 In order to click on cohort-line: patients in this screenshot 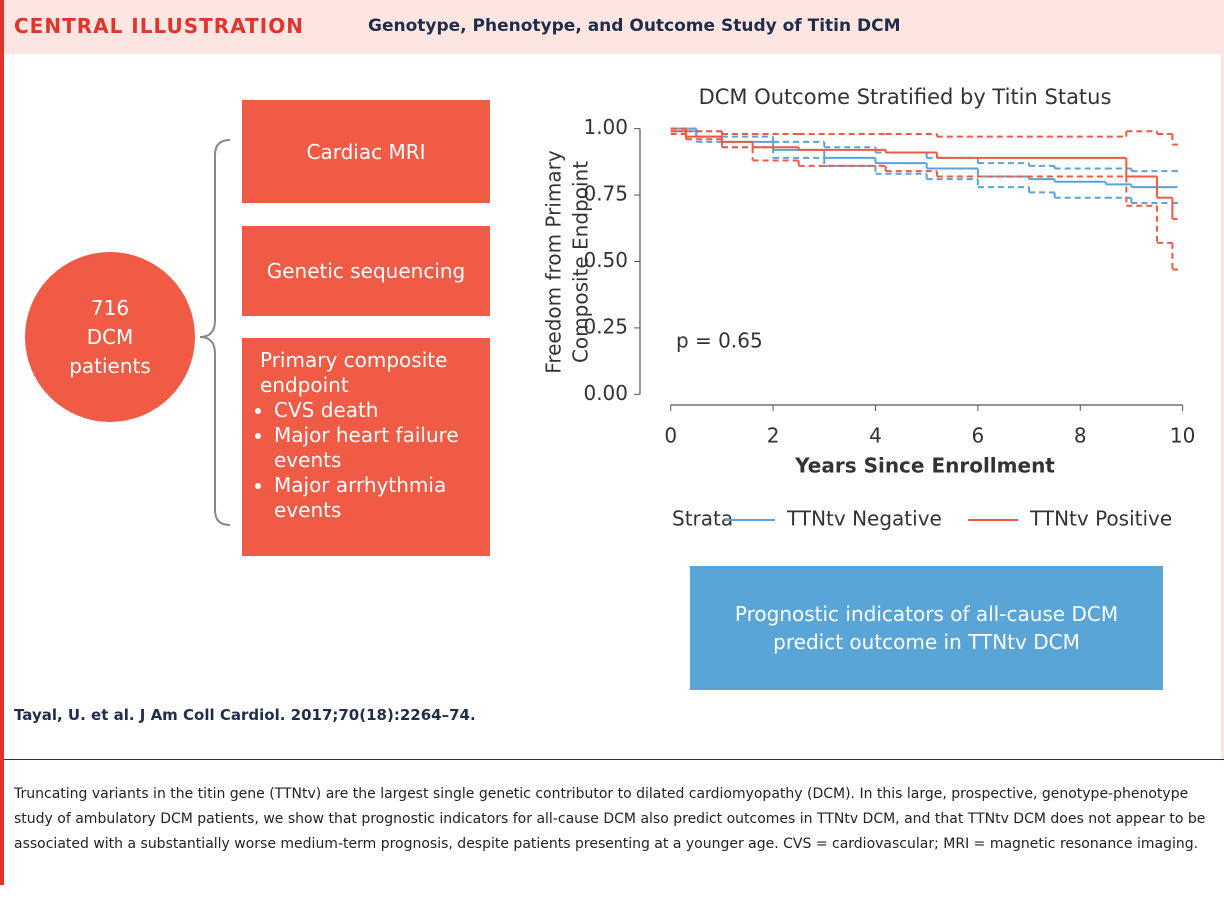, I will do `click(110, 365)`.